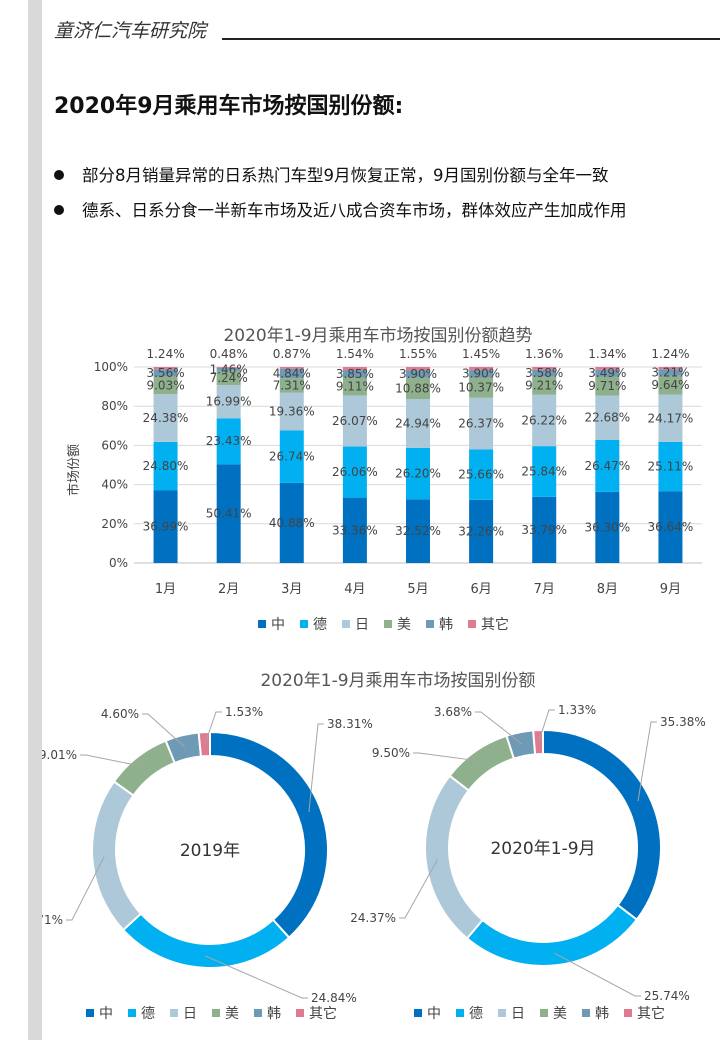  I want to click on x-tick-label: 9月, so click(670, 589).